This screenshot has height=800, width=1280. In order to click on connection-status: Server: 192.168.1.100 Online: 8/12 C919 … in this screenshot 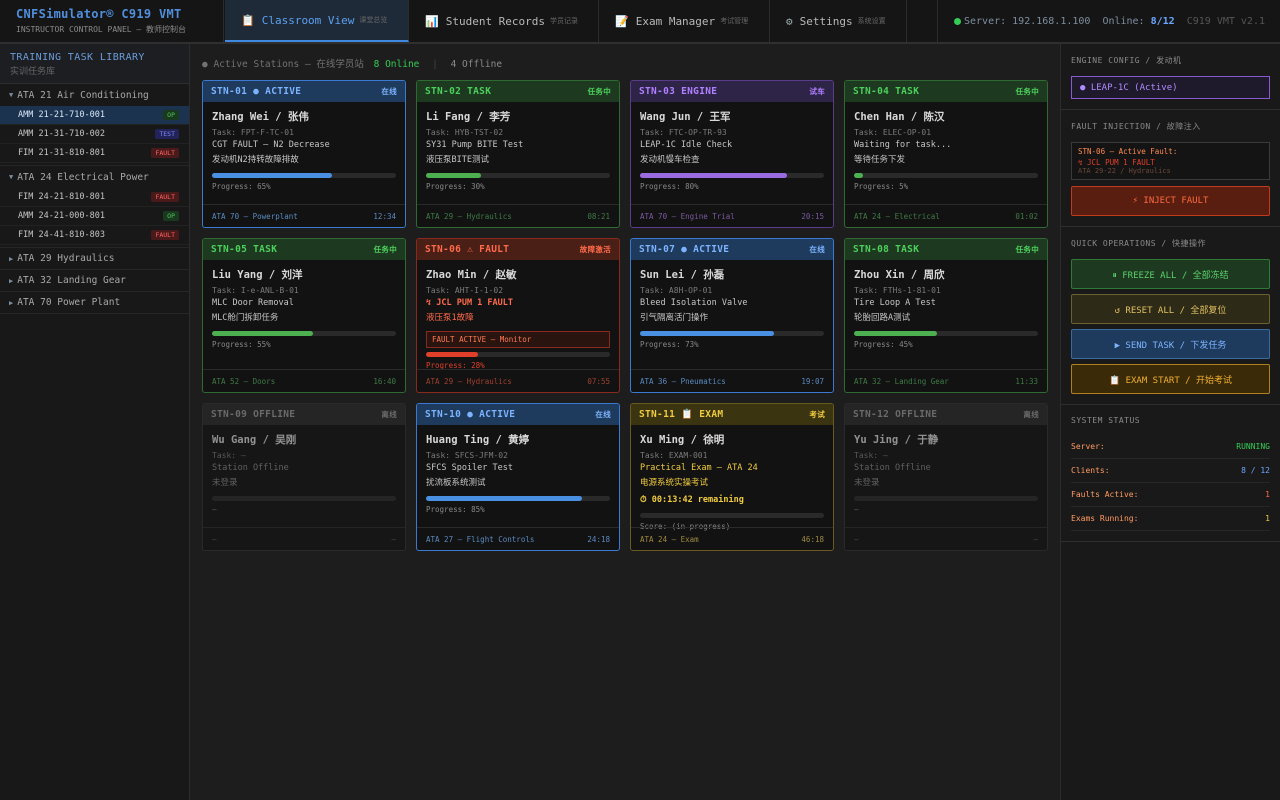, I will do `click(1108, 21)`.